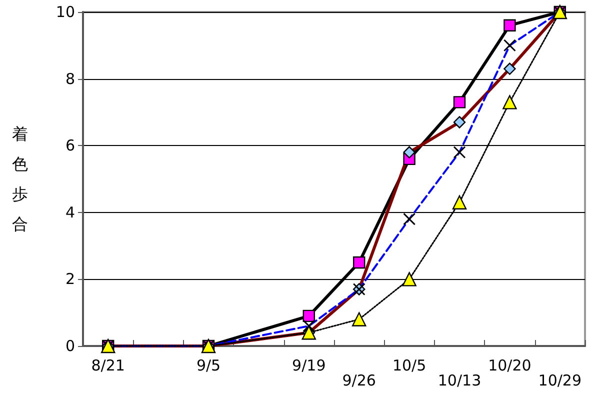  What do you see at coordinates (20, 179) in the screenshot?
I see `y-axis-title: 着色歩合` at bounding box center [20, 179].